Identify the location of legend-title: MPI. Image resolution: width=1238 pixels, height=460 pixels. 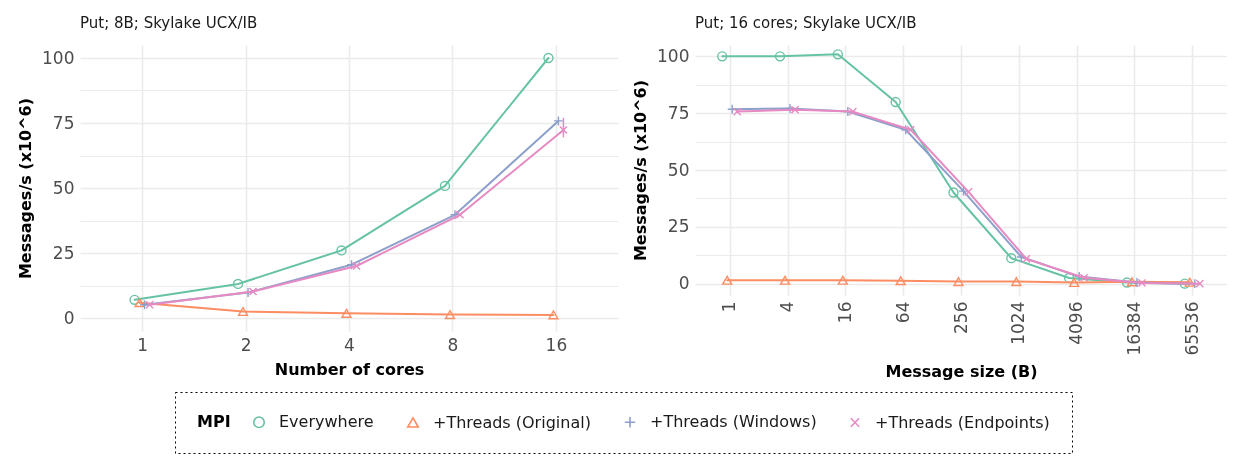
(214, 421).